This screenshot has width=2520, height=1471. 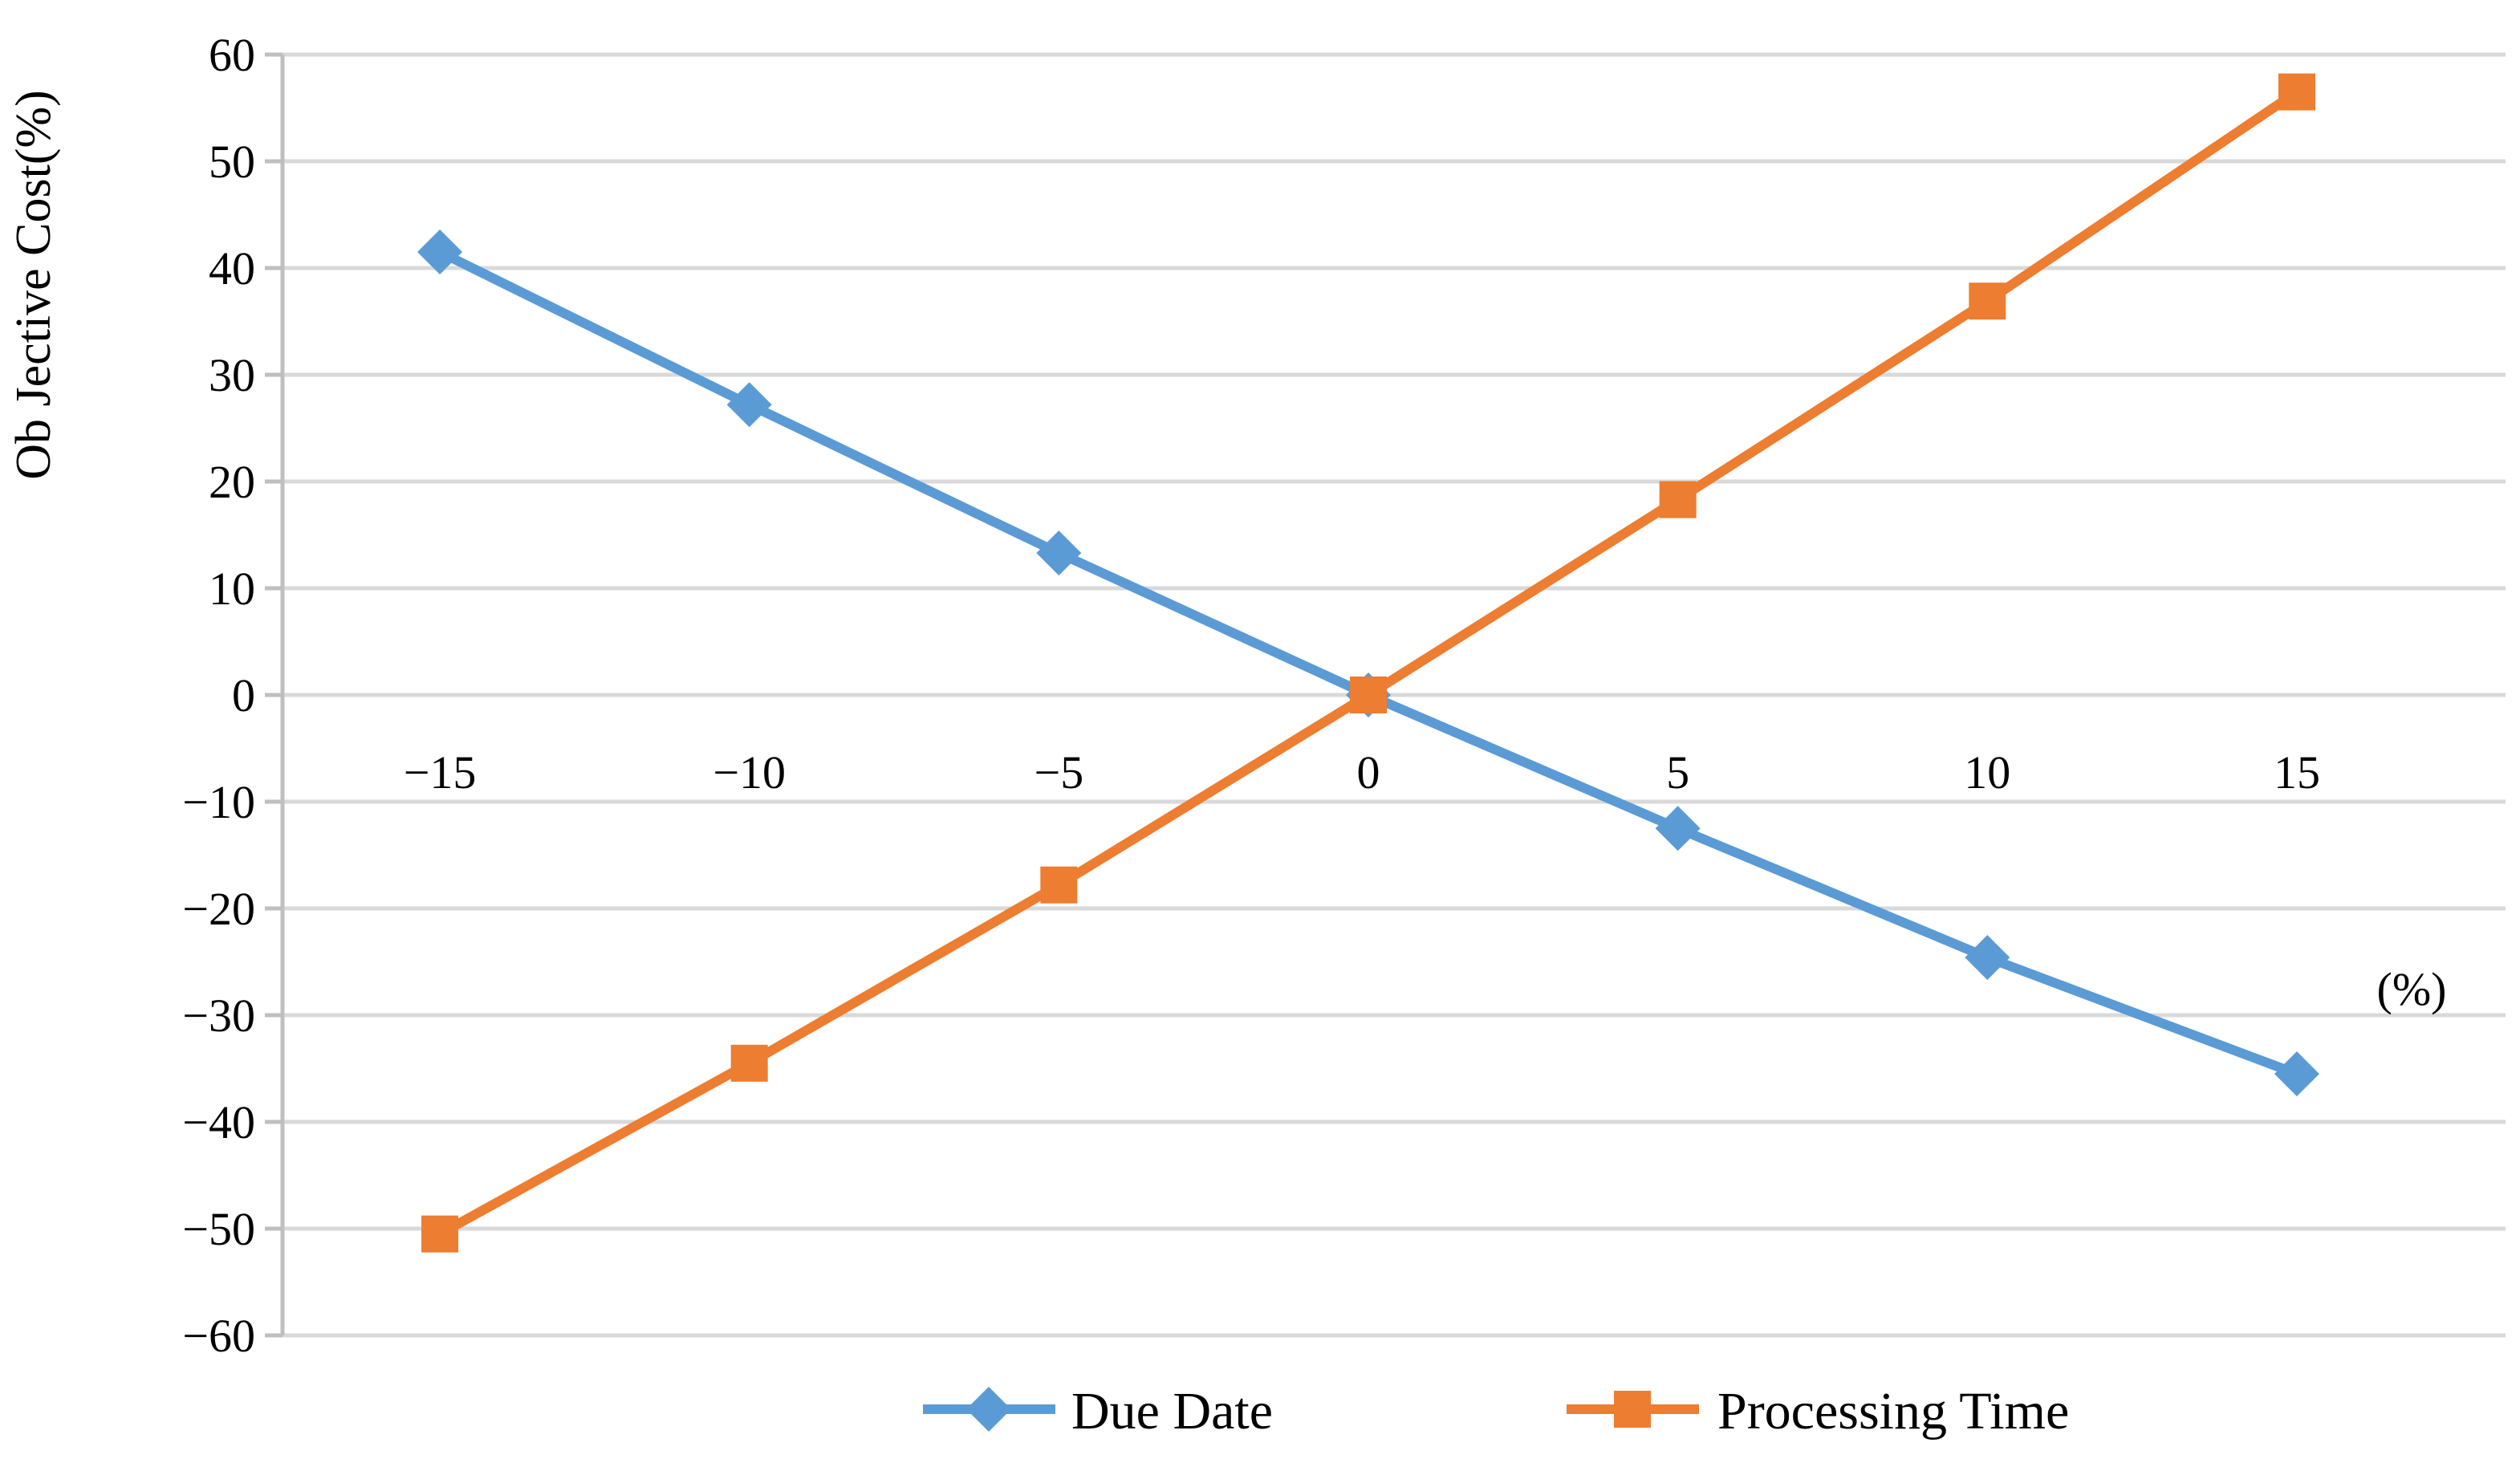 I want to click on x-tick-label: 10, so click(x=1987, y=772).